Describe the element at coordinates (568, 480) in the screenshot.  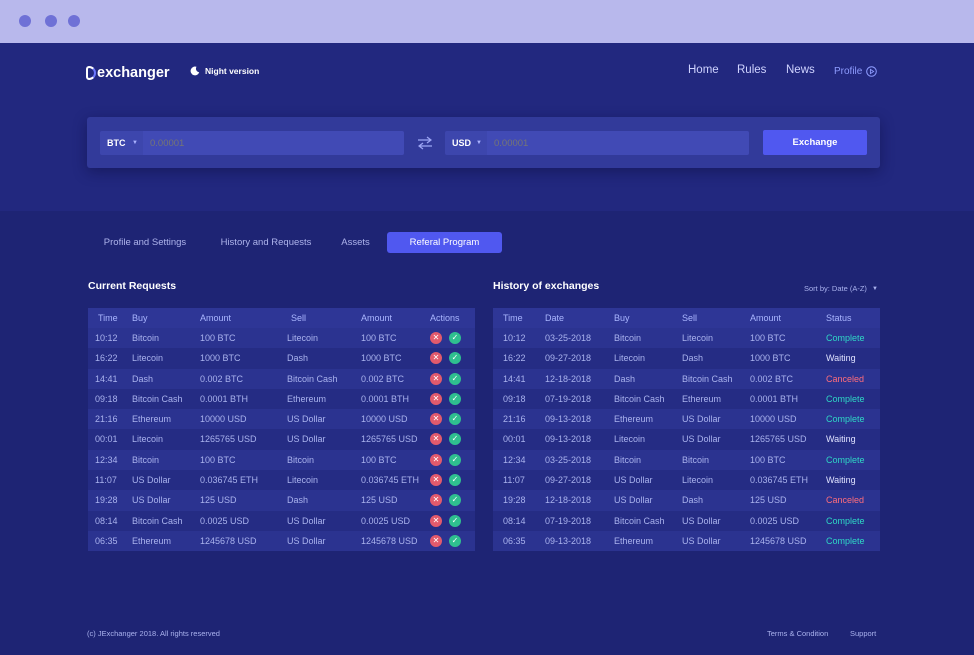
I see `table-cell: 09-27-2018` at that location.